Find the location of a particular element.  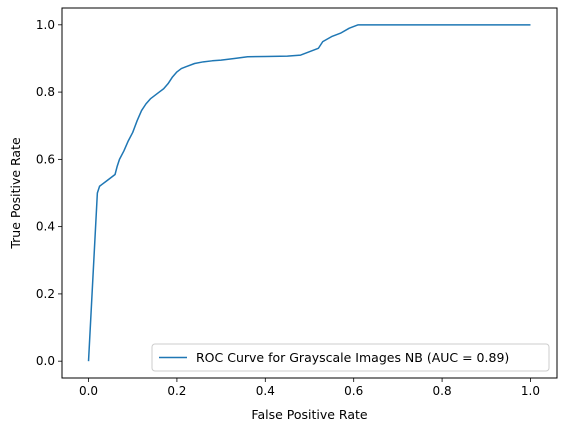

legend-box is located at coordinates (350, 357).